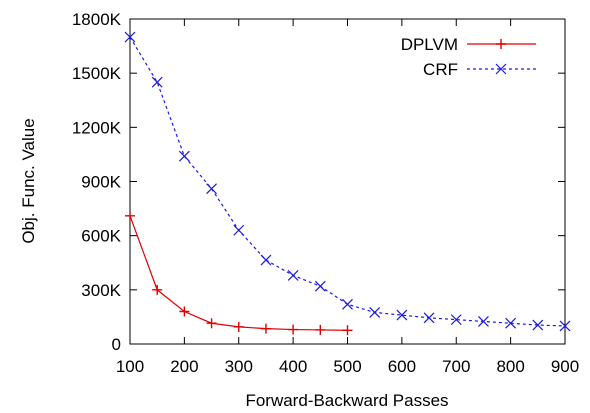 The height and width of the screenshot is (413, 590). Describe the element at coordinates (116, 344) in the screenshot. I see `y-tick-label: 0` at that location.